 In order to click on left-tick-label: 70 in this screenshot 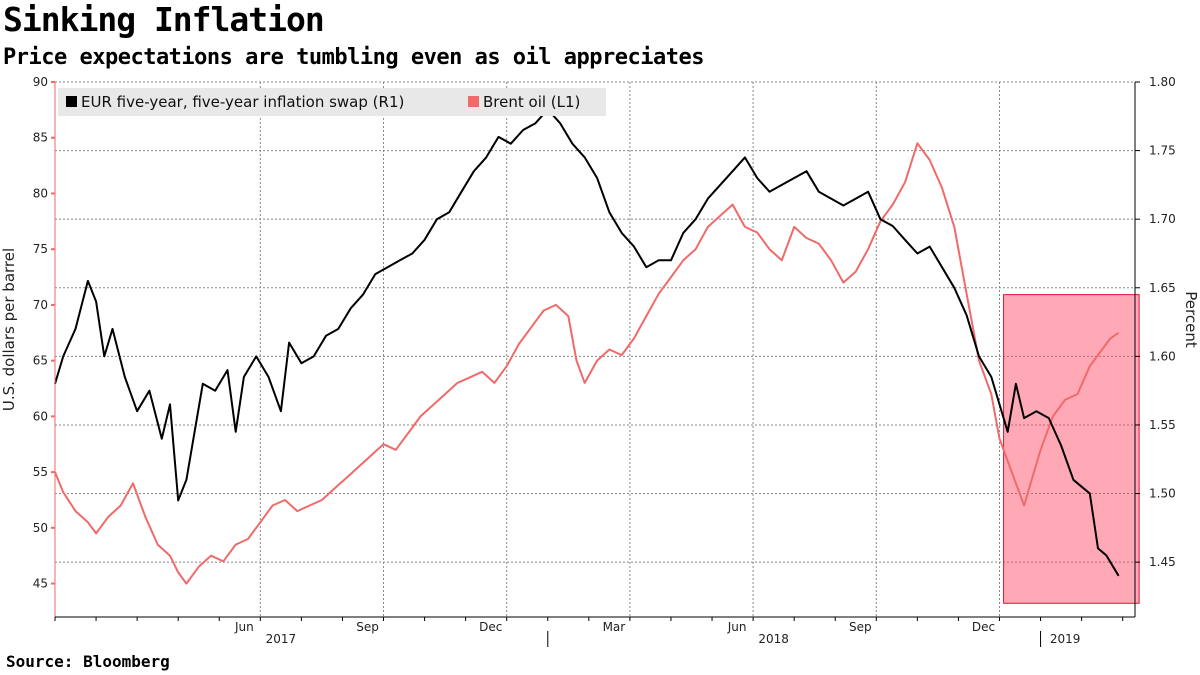, I will do `click(40, 305)`.